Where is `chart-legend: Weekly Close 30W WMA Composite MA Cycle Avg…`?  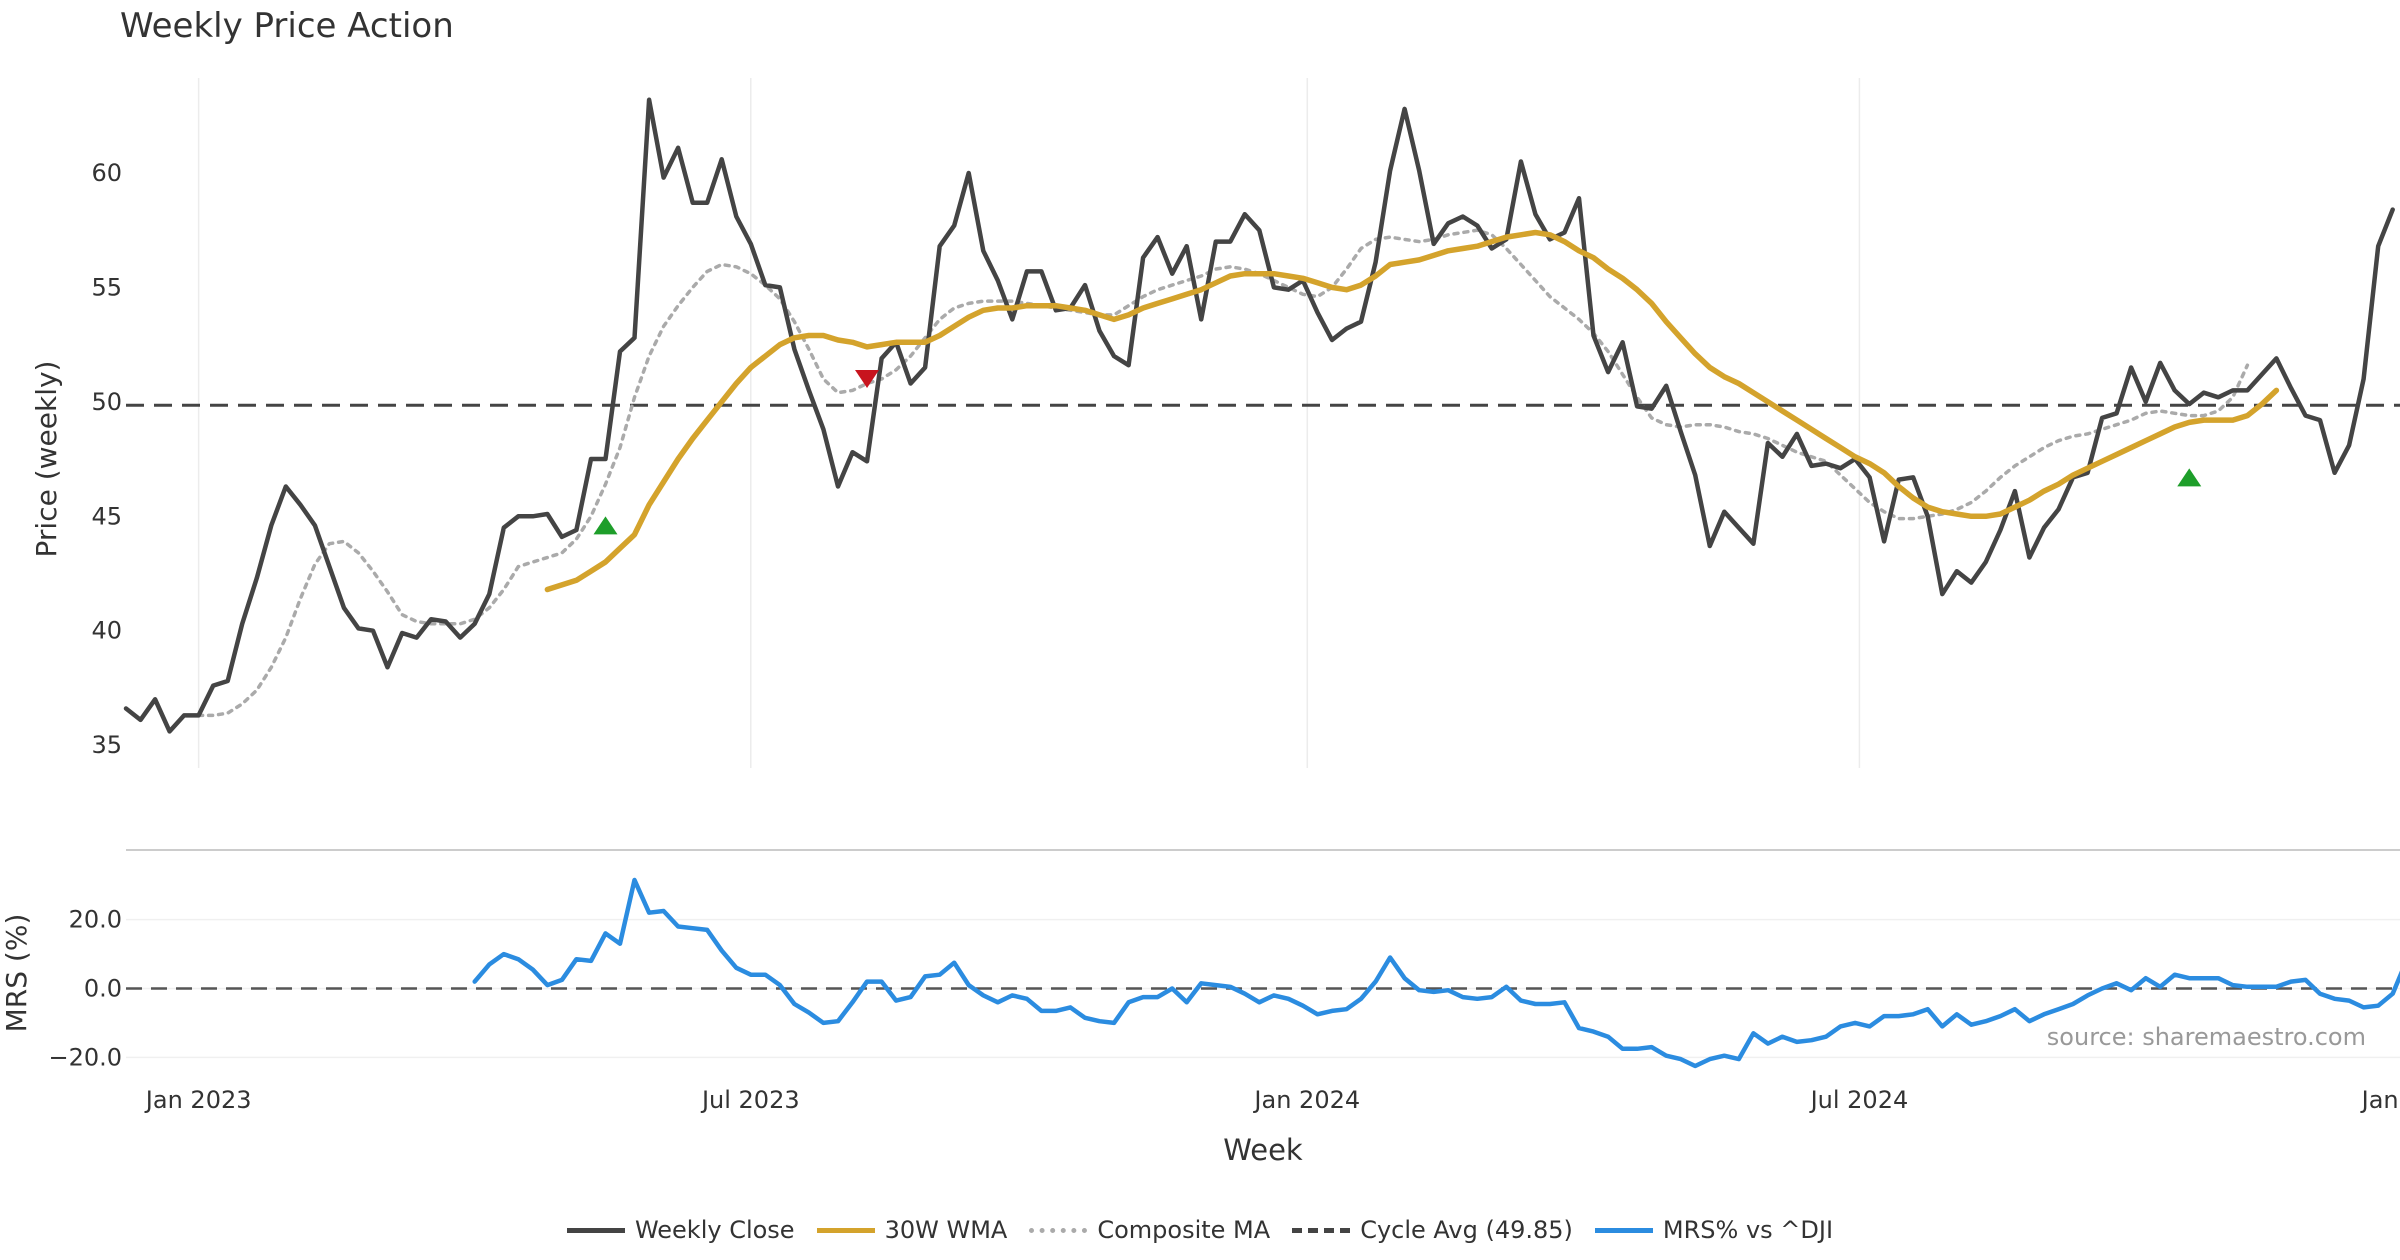 chart-legend: Weekly Close 30W WMA Composite MA Cycle Avg… is located at coordinates (1200, 1230).